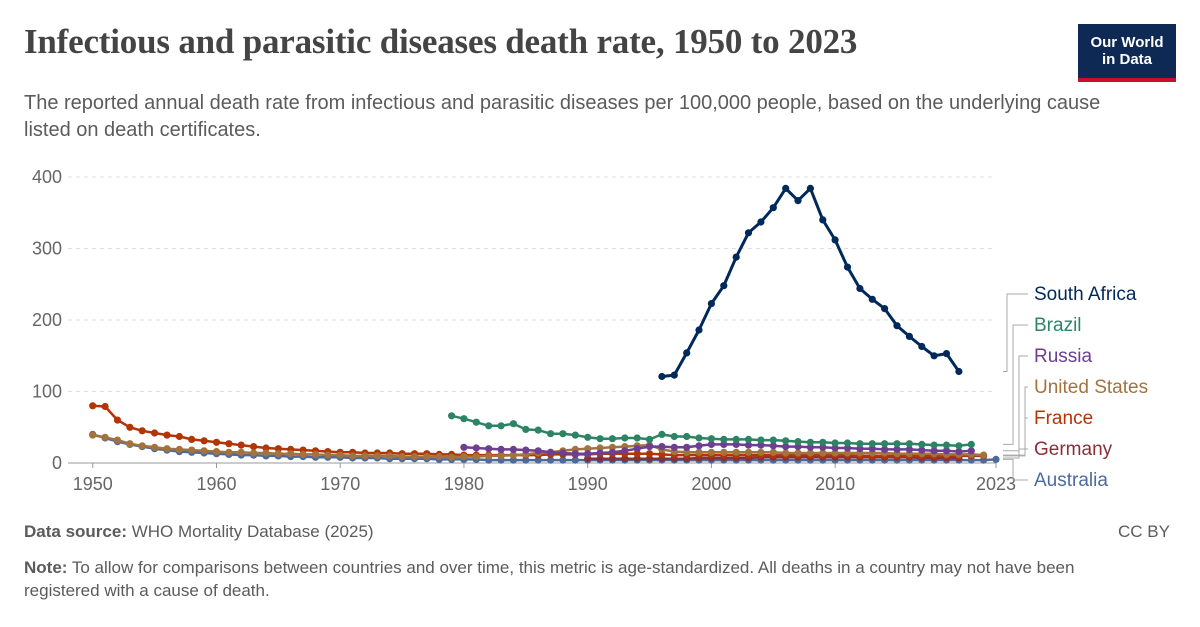 The image size is (1200, 627). I want to click on point-united-states-1965, so click(278, 454).